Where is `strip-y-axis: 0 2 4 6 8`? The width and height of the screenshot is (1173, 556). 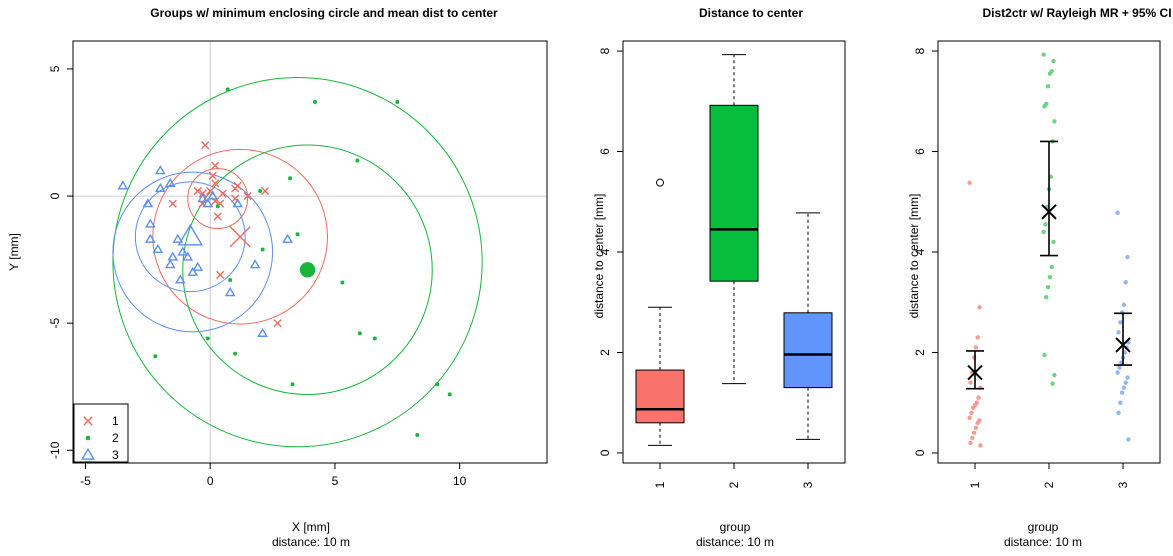
strip-y-axis: 0 2 4 6 8 is located at coordinates (926, 251).